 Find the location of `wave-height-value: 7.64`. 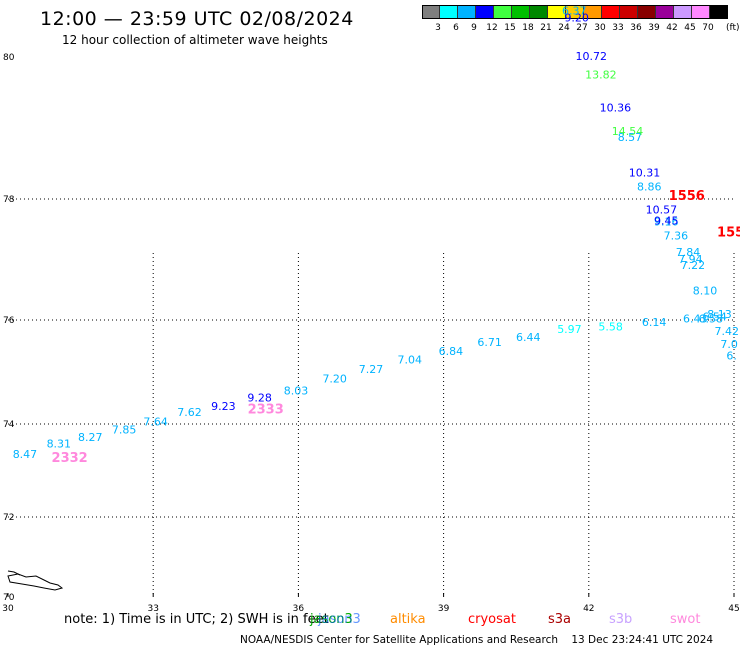

wave-height-value: 7.64 is located at coordinates (155, 421).